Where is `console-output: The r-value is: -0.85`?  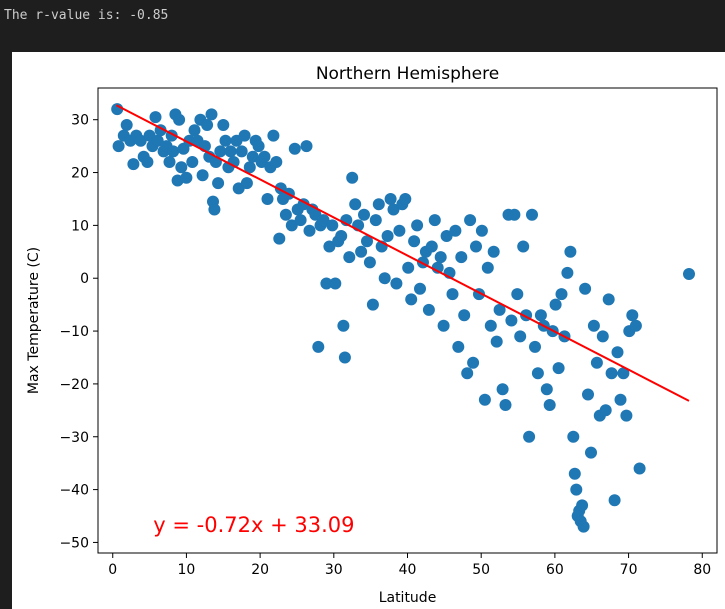 console-output: The r-value is: -0.85 is located at coordinates (362, 26).